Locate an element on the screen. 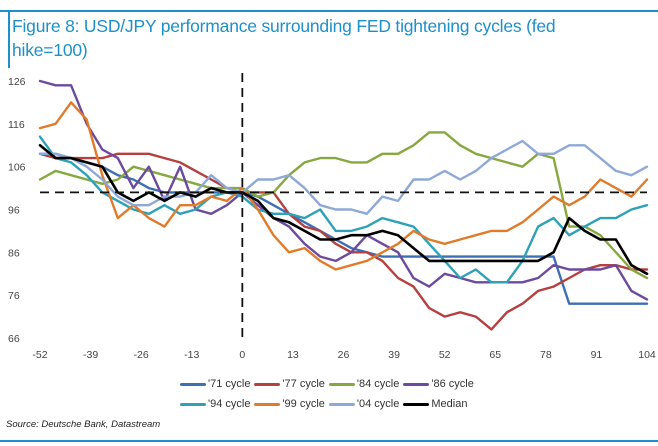  legend-label: '71 cycle is located at coordinates (229, 384).